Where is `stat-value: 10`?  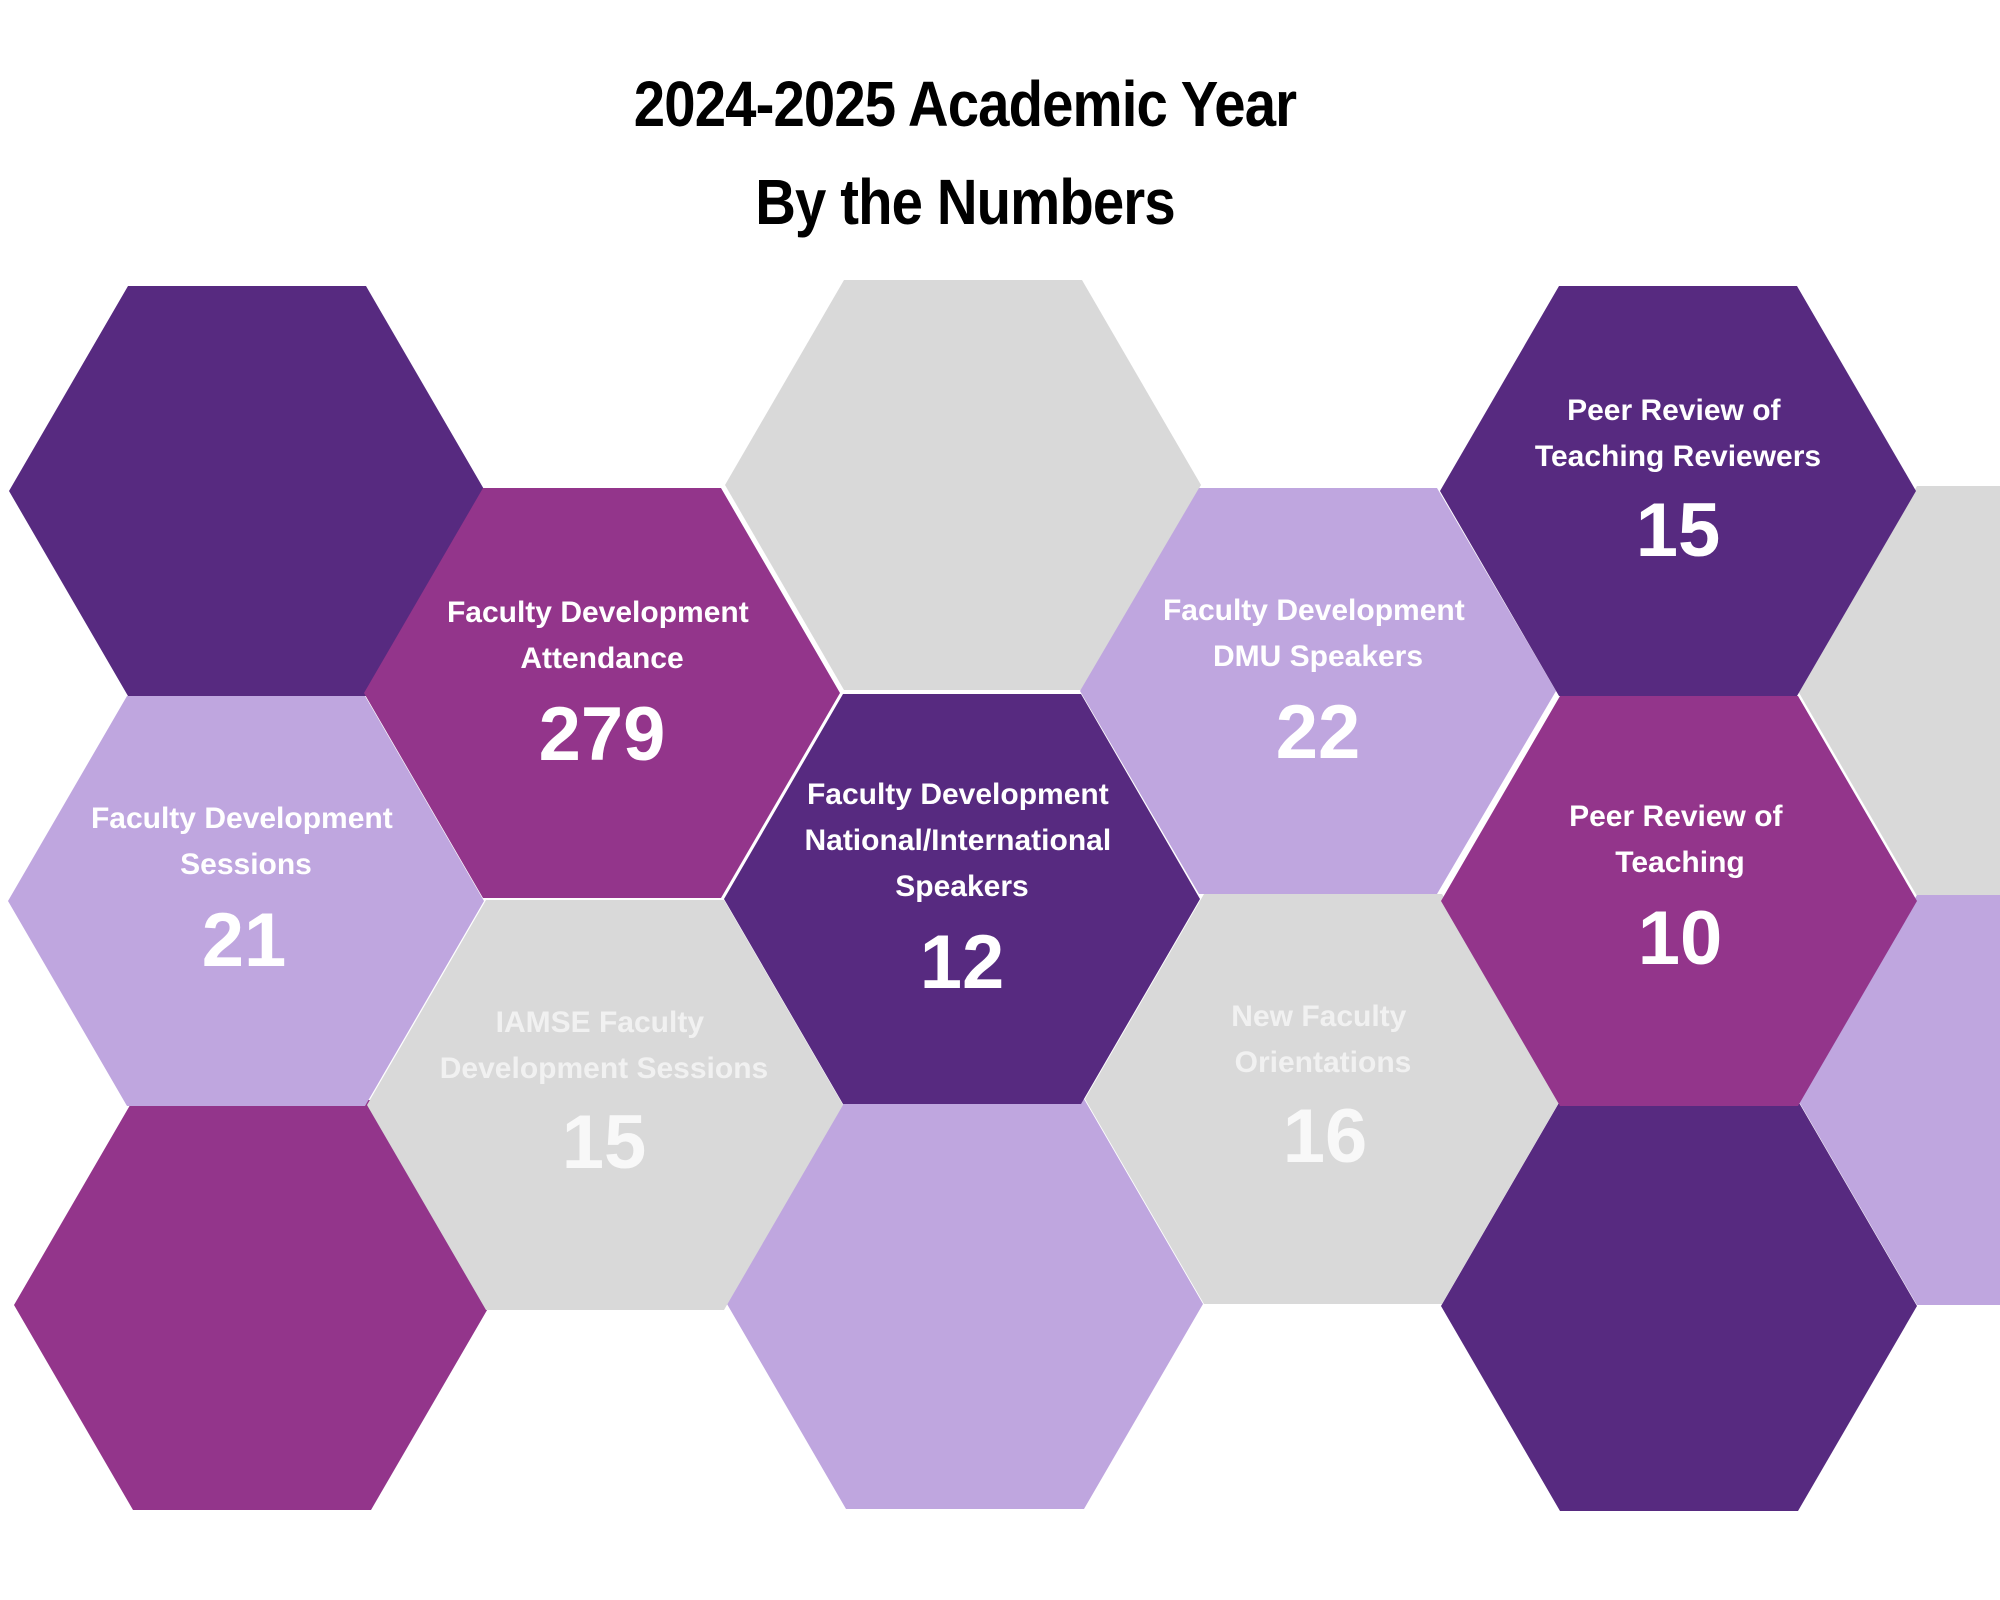 stat-value: 10 is located at coordinates (1680, 938).